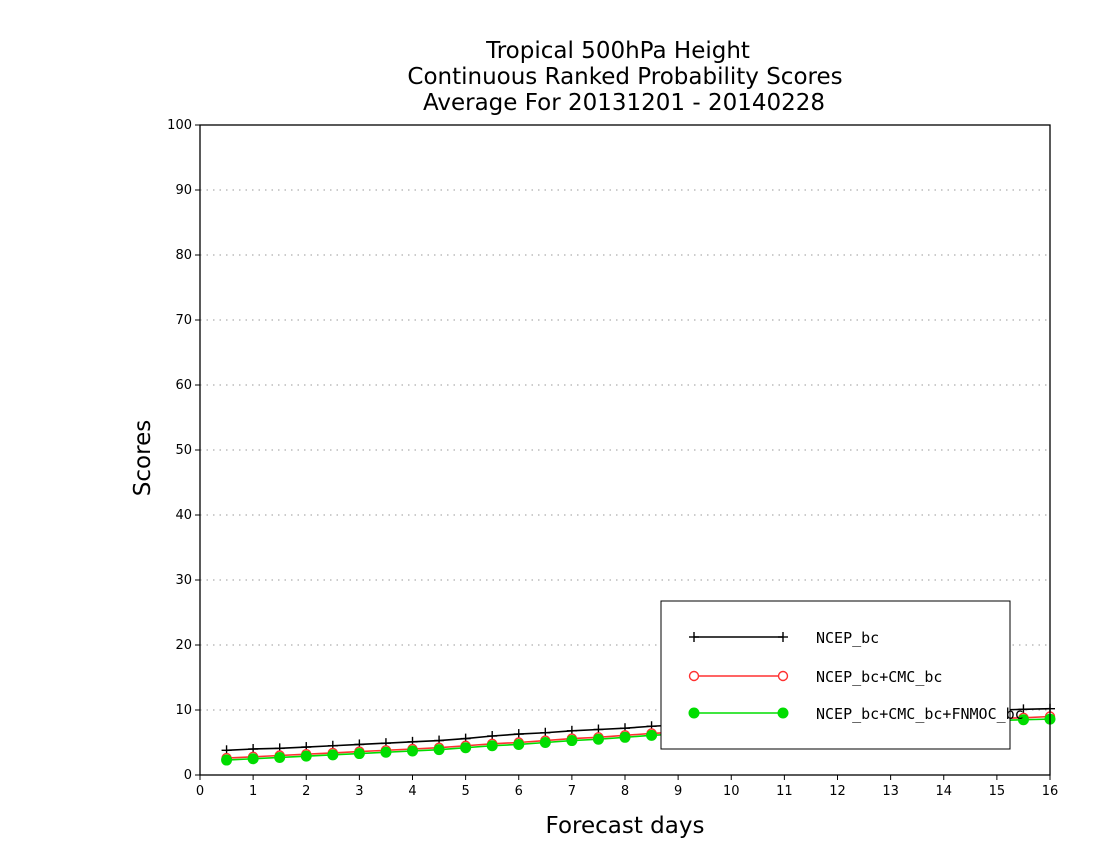 Image resolution: width=1100 pixels, height=850 pixels. What do you see at coordinates (253, 791) in the screenshot?
I see `x-tick-label: 1` at bounding box center [253, 791].